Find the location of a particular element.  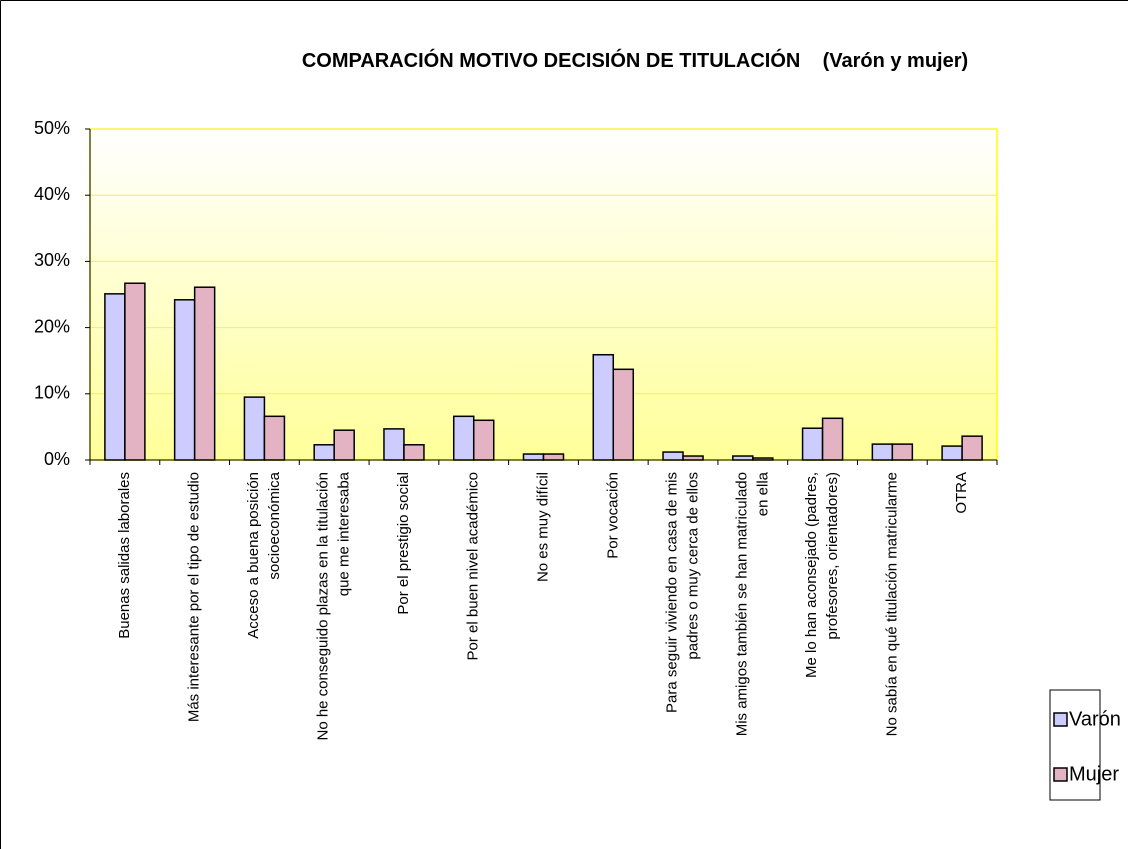

x-tick-label: No es muy difícil is located at coordinates (542, 527).